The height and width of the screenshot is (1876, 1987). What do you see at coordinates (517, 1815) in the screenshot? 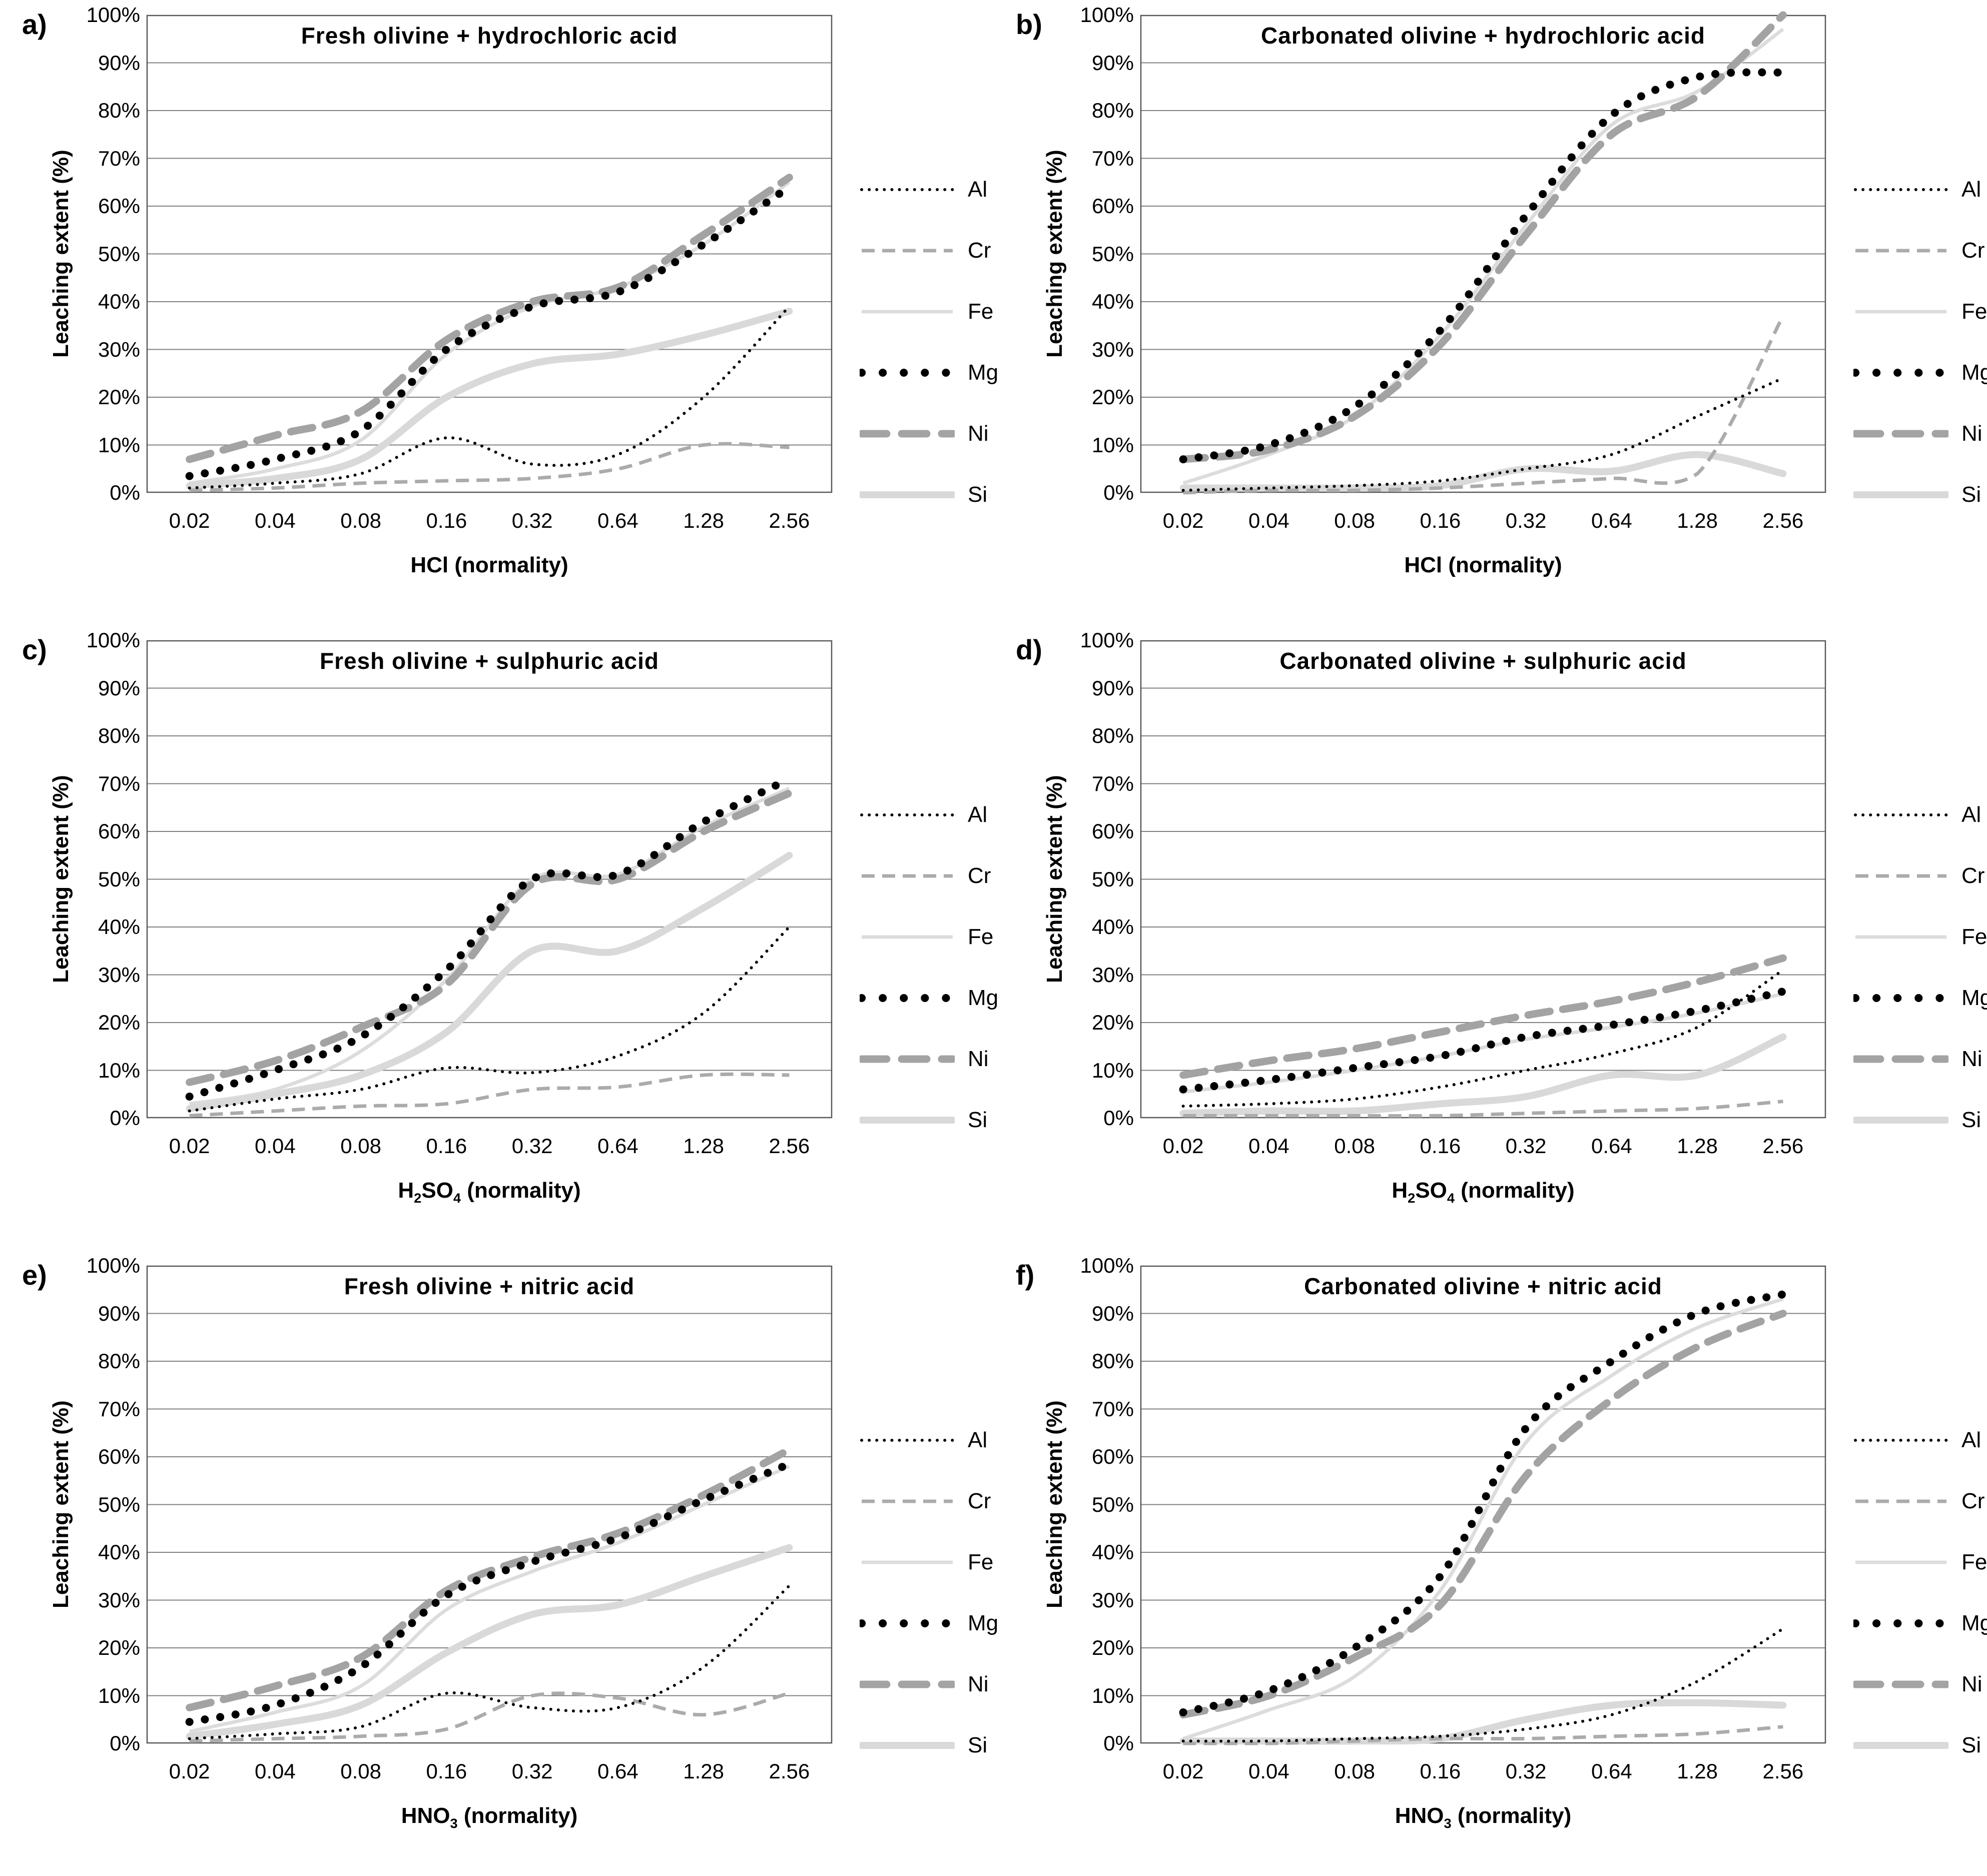
I see `x-axis-title-text: (normality)` at bounding box center [517, 1815].